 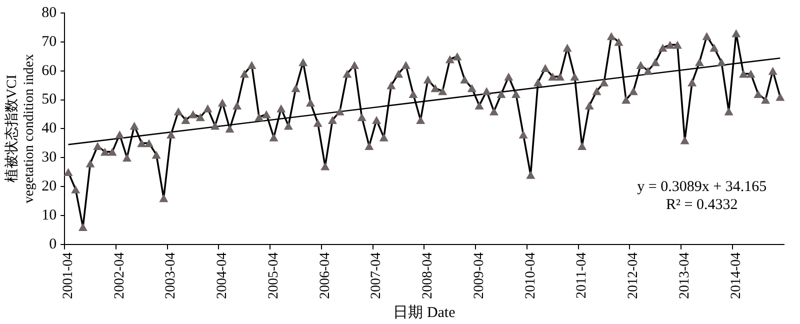 What do you see at coordinates (49, 100) in the screenshot?
I see `y-tick-label: 50` at bounding box center [49, 100].